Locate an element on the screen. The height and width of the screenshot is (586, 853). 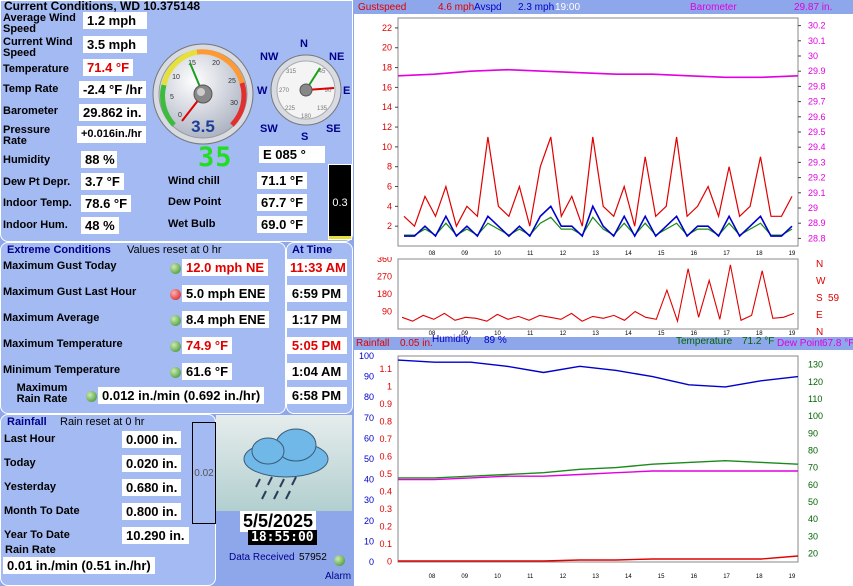
y-left-tick-label: 70 is located at coordinates (369, 418).